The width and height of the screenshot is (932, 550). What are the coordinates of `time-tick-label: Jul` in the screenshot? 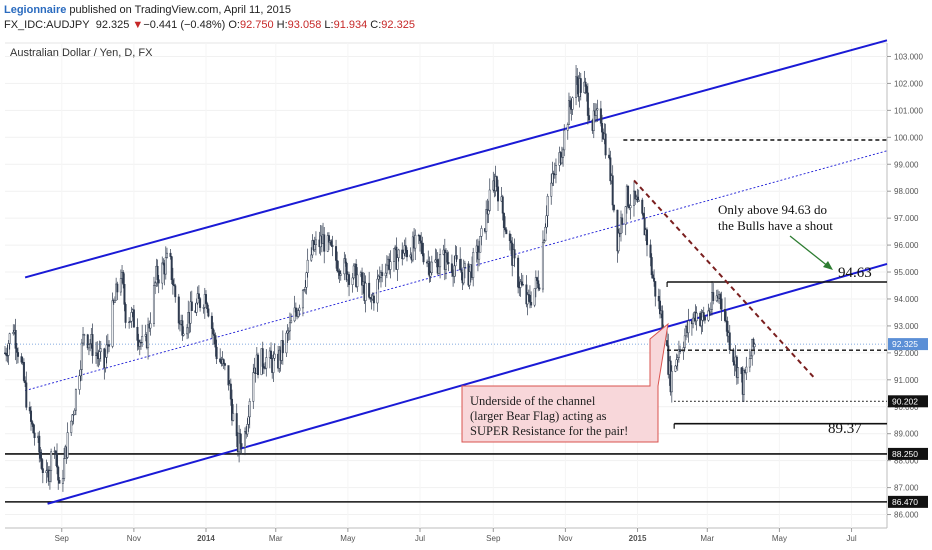 It's located at (420, 538).